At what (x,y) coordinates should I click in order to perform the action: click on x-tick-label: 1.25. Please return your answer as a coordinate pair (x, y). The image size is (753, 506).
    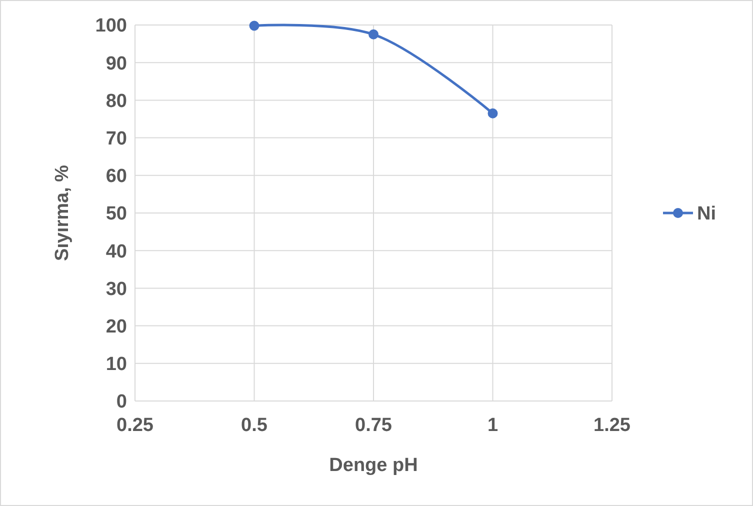
    Looking at the image, I should click on (612, 425).